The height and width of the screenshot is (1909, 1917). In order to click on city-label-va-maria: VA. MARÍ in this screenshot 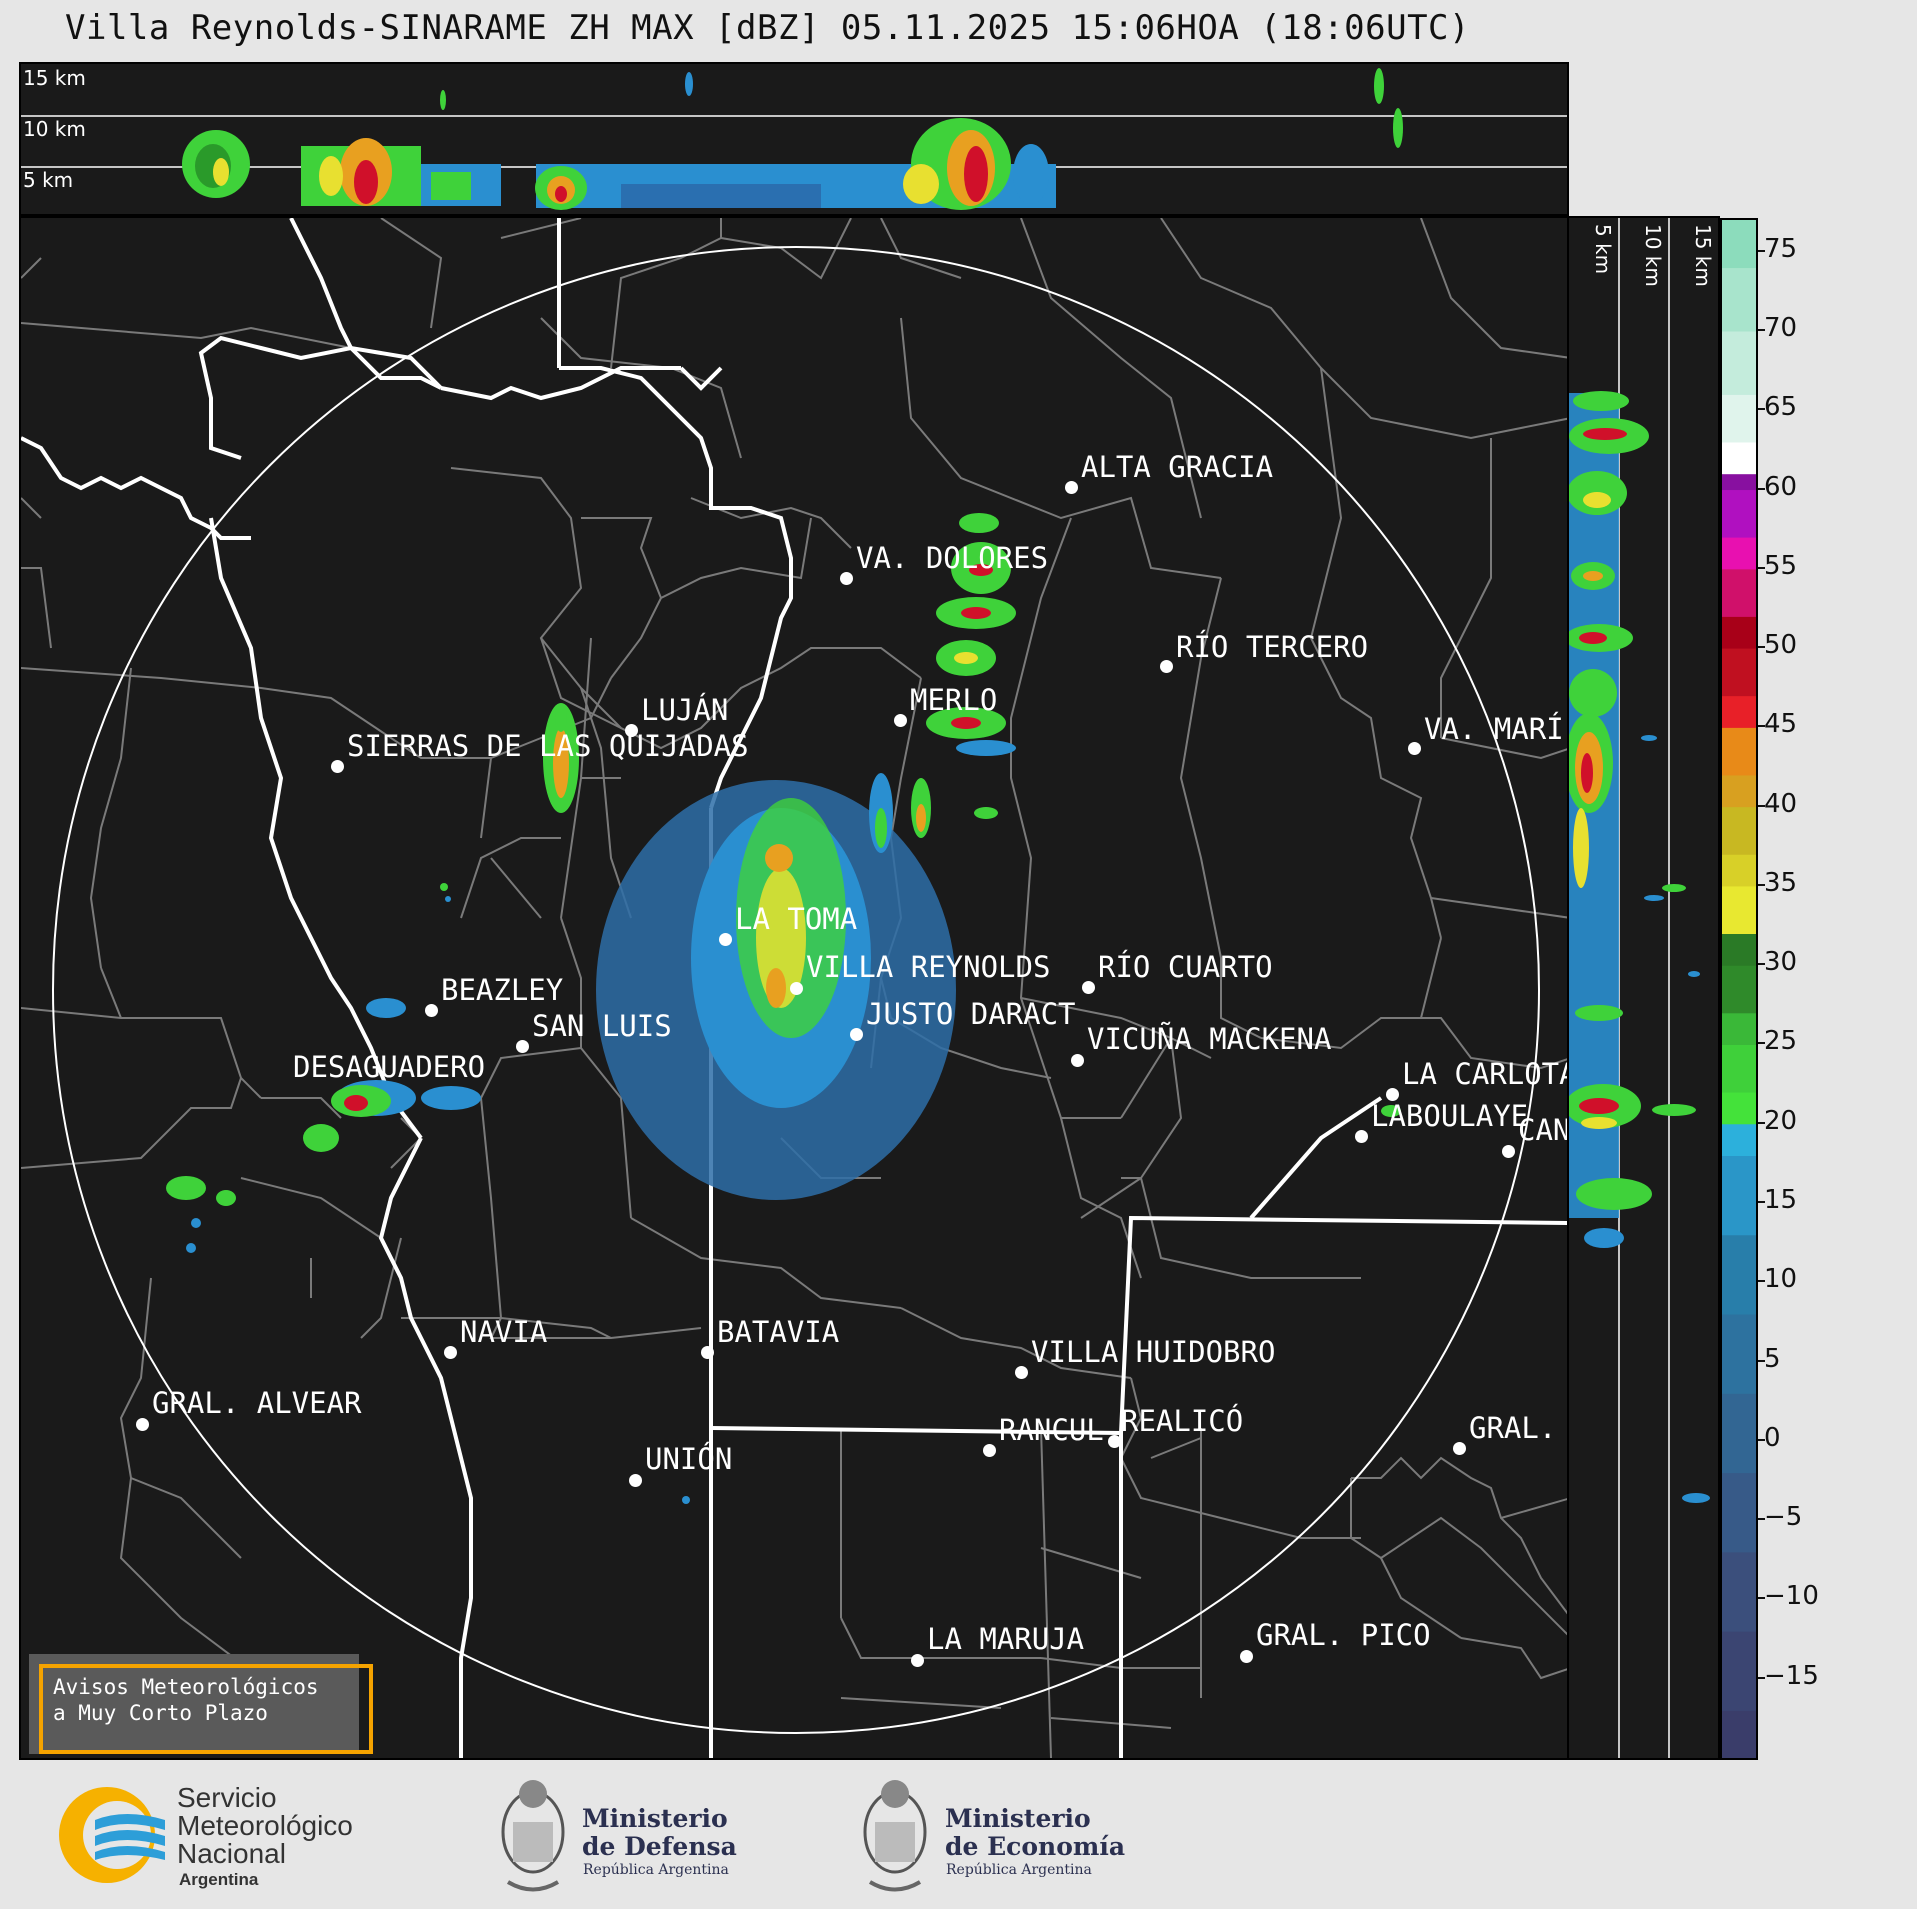, I will do `click(1494, 729)`.